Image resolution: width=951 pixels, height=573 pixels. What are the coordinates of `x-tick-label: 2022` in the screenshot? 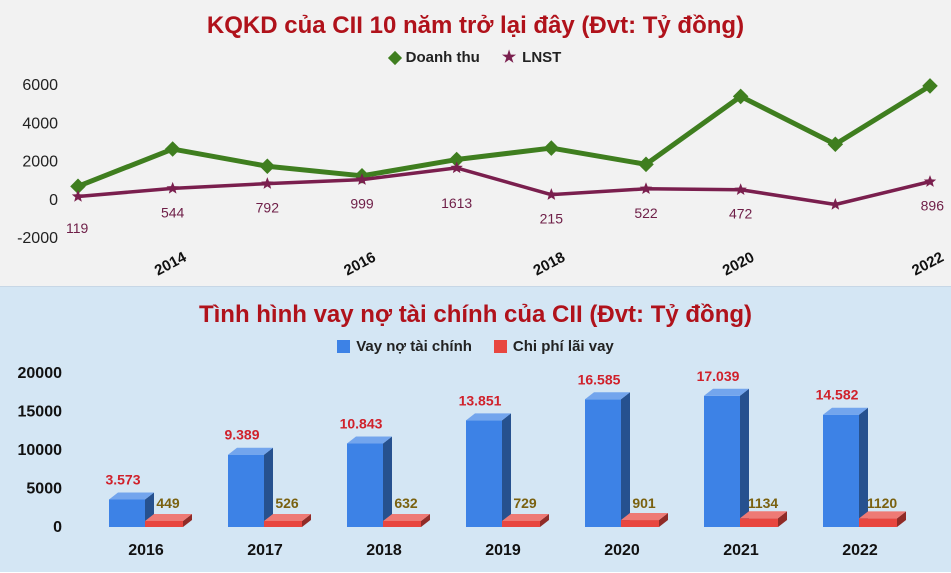 It's located at (927, 264).